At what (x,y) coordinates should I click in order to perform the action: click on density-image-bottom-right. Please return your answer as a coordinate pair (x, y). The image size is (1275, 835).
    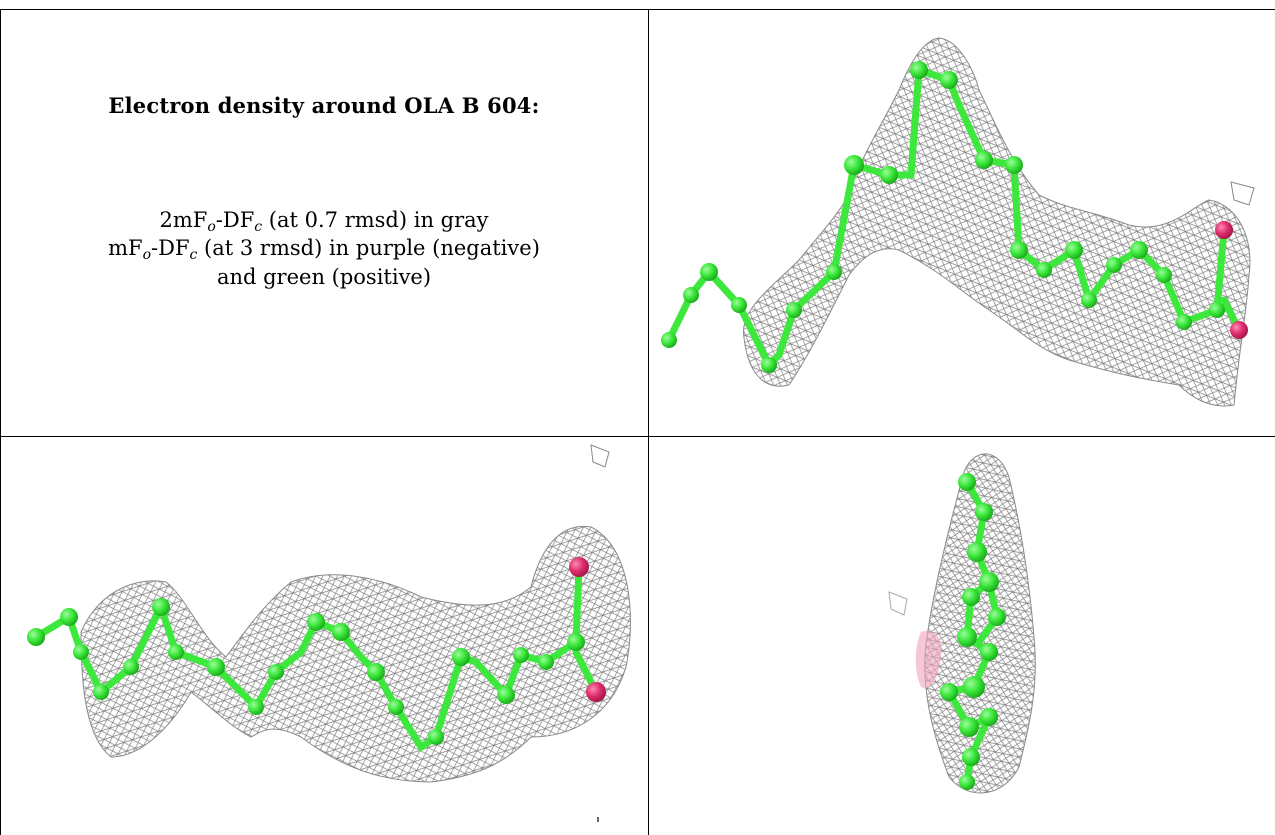
    Looking at the image, I should click on (962, 623).